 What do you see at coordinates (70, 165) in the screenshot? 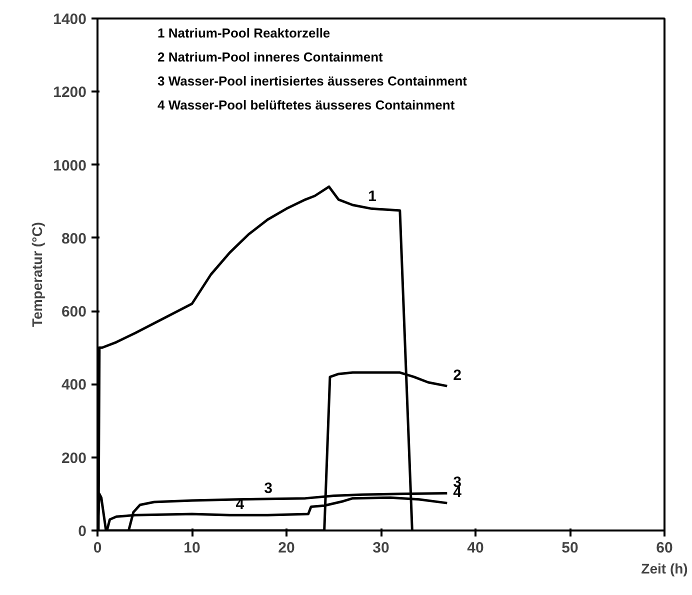
I see `y-tick-label: 1000` at bounding box center [70, 165].